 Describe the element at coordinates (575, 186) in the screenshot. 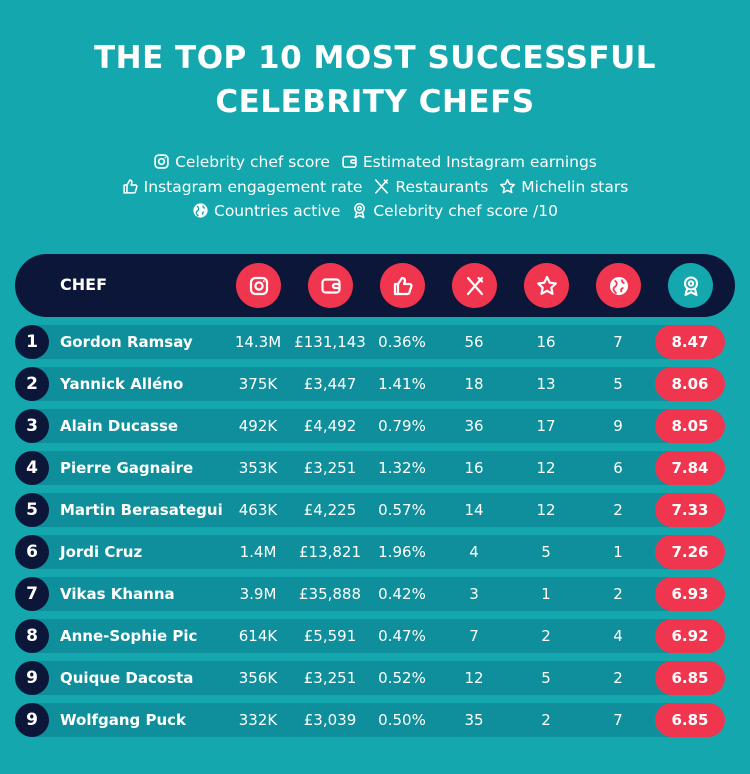

I see `legend-label: Michelin stars` at that location.